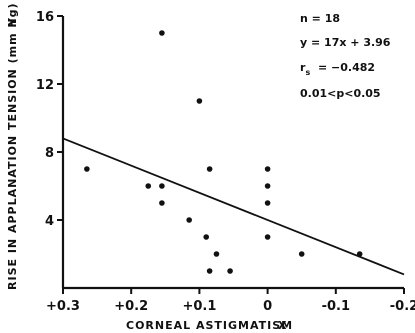 This screenshot has width=415, height=333. Describe the element at coordinates (49, 153) in the screenshot. I see `y-tick-label: 8` at that location.